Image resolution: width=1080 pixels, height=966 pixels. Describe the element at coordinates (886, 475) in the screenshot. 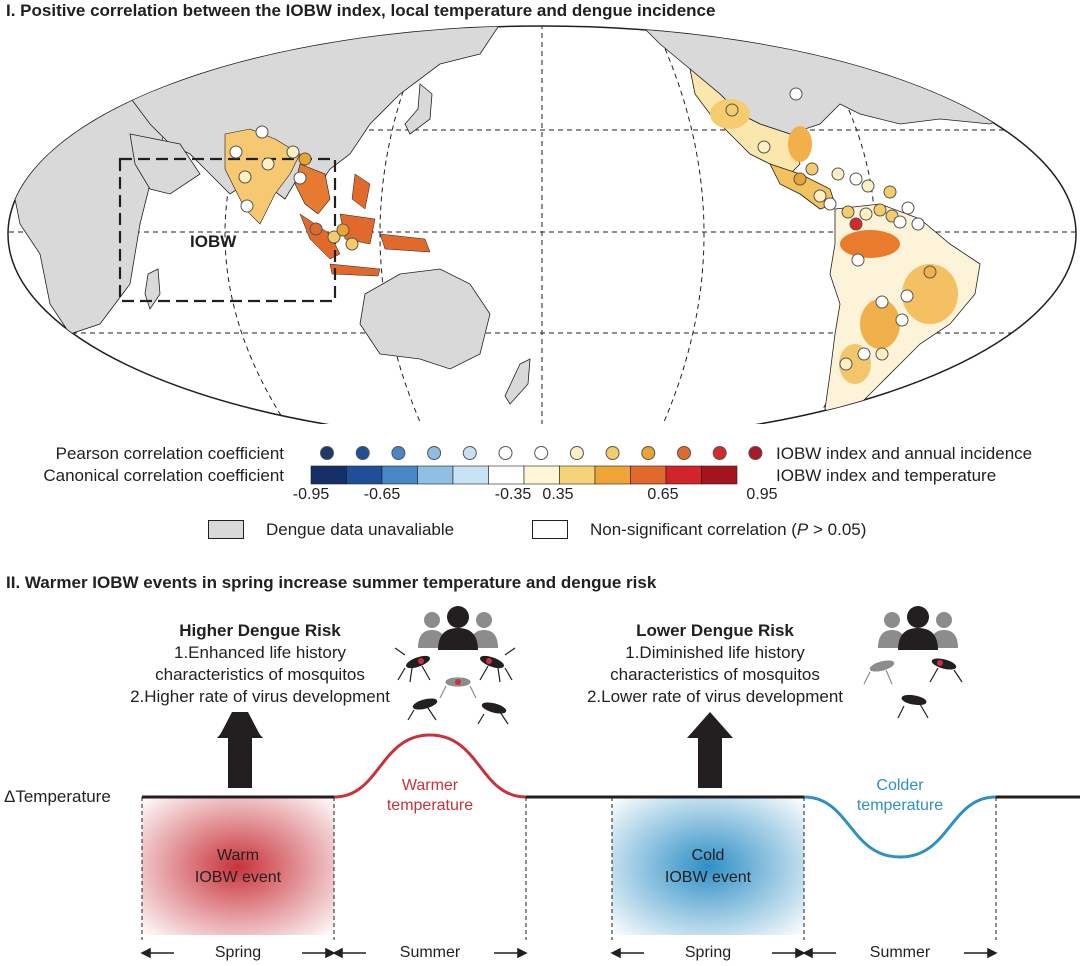

I see `canonical-description: IOBW index and temperature` at that location.